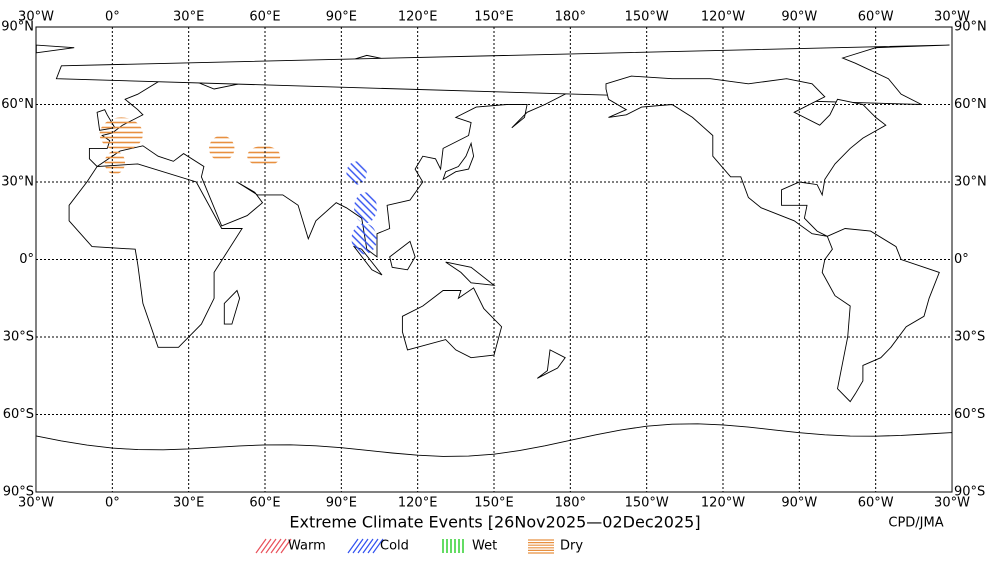 Image resolution: width=990 pixels, height=575 pixels. I want to click on lon-label-bottom: 90°W, so click(799, 503).